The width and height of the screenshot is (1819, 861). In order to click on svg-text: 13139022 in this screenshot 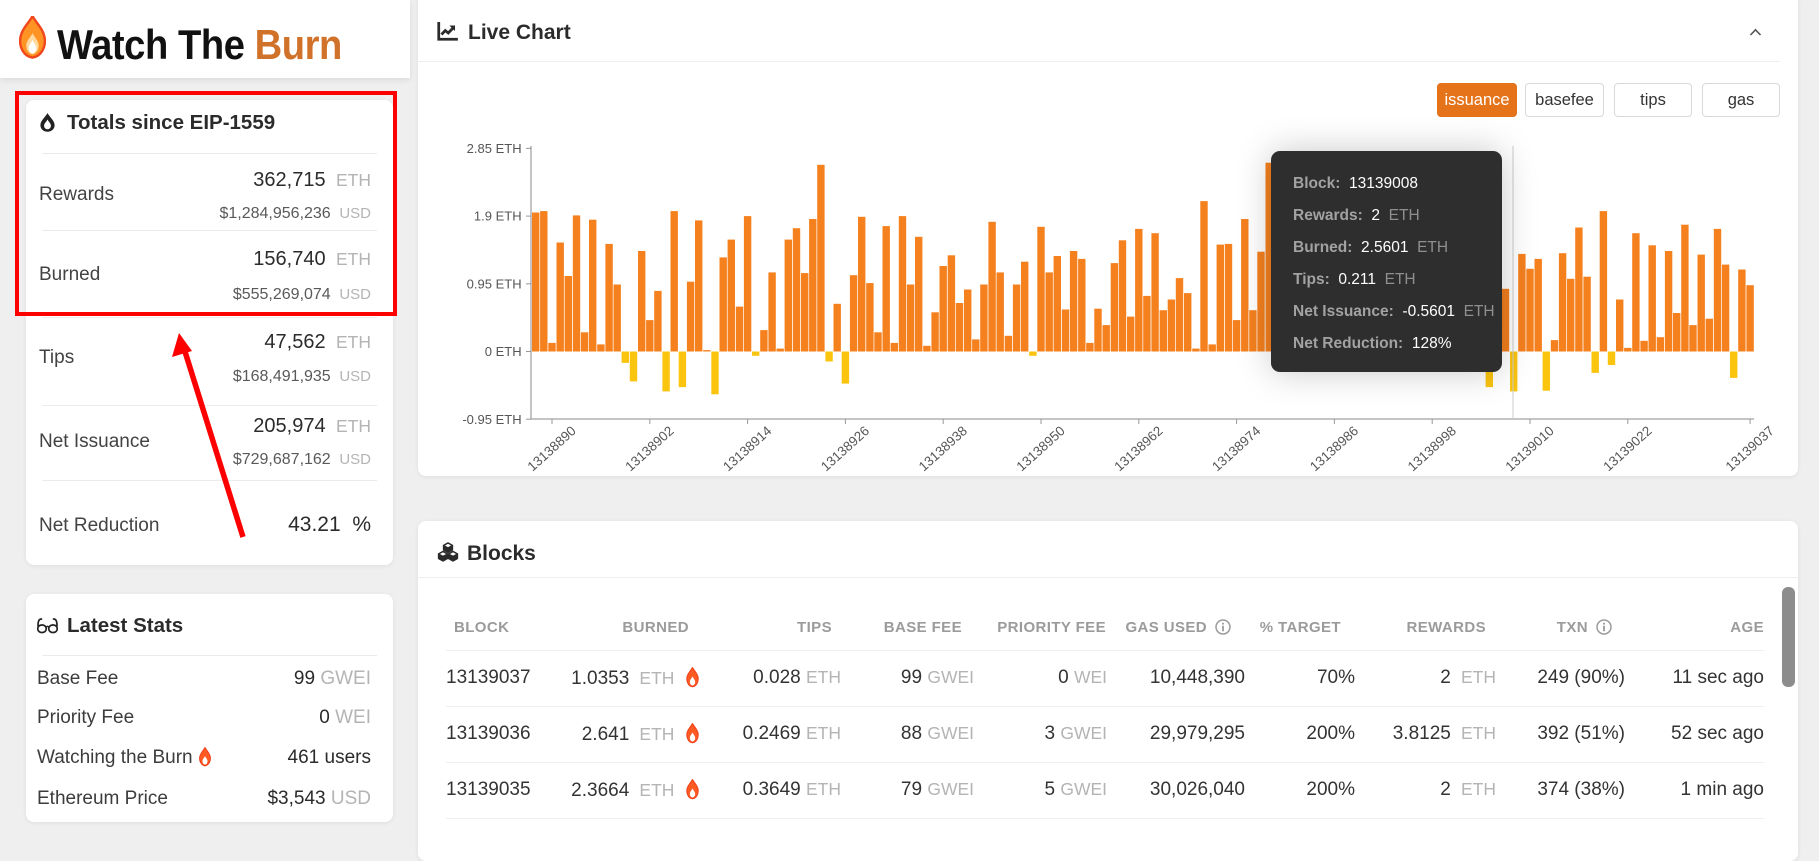, I will do `click(1627, 448)`.